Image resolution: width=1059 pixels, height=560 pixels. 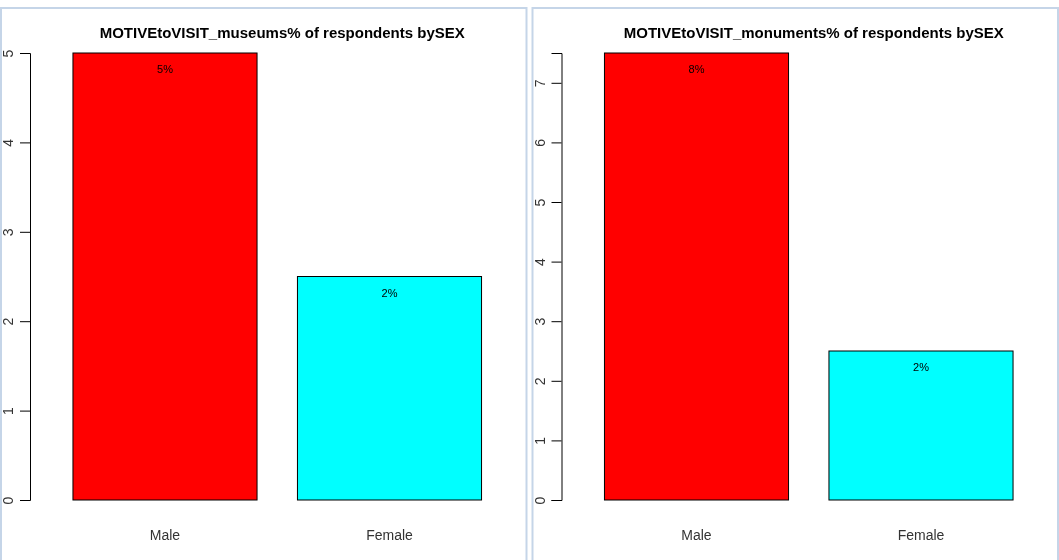 What do you see at coordinates (165, 69) in the screenshot?
I see `data-label: 5%` at bounding box center [165, 69].